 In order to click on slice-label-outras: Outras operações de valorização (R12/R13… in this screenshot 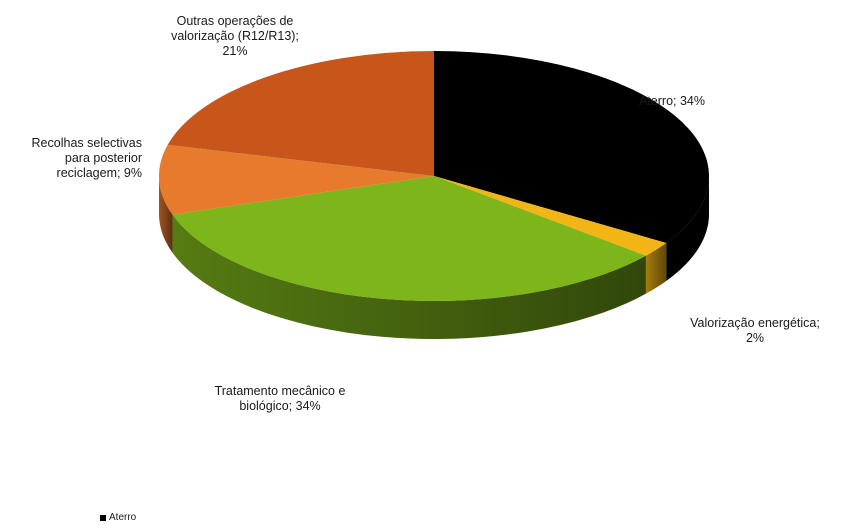, I will do `click(235, 36)`.